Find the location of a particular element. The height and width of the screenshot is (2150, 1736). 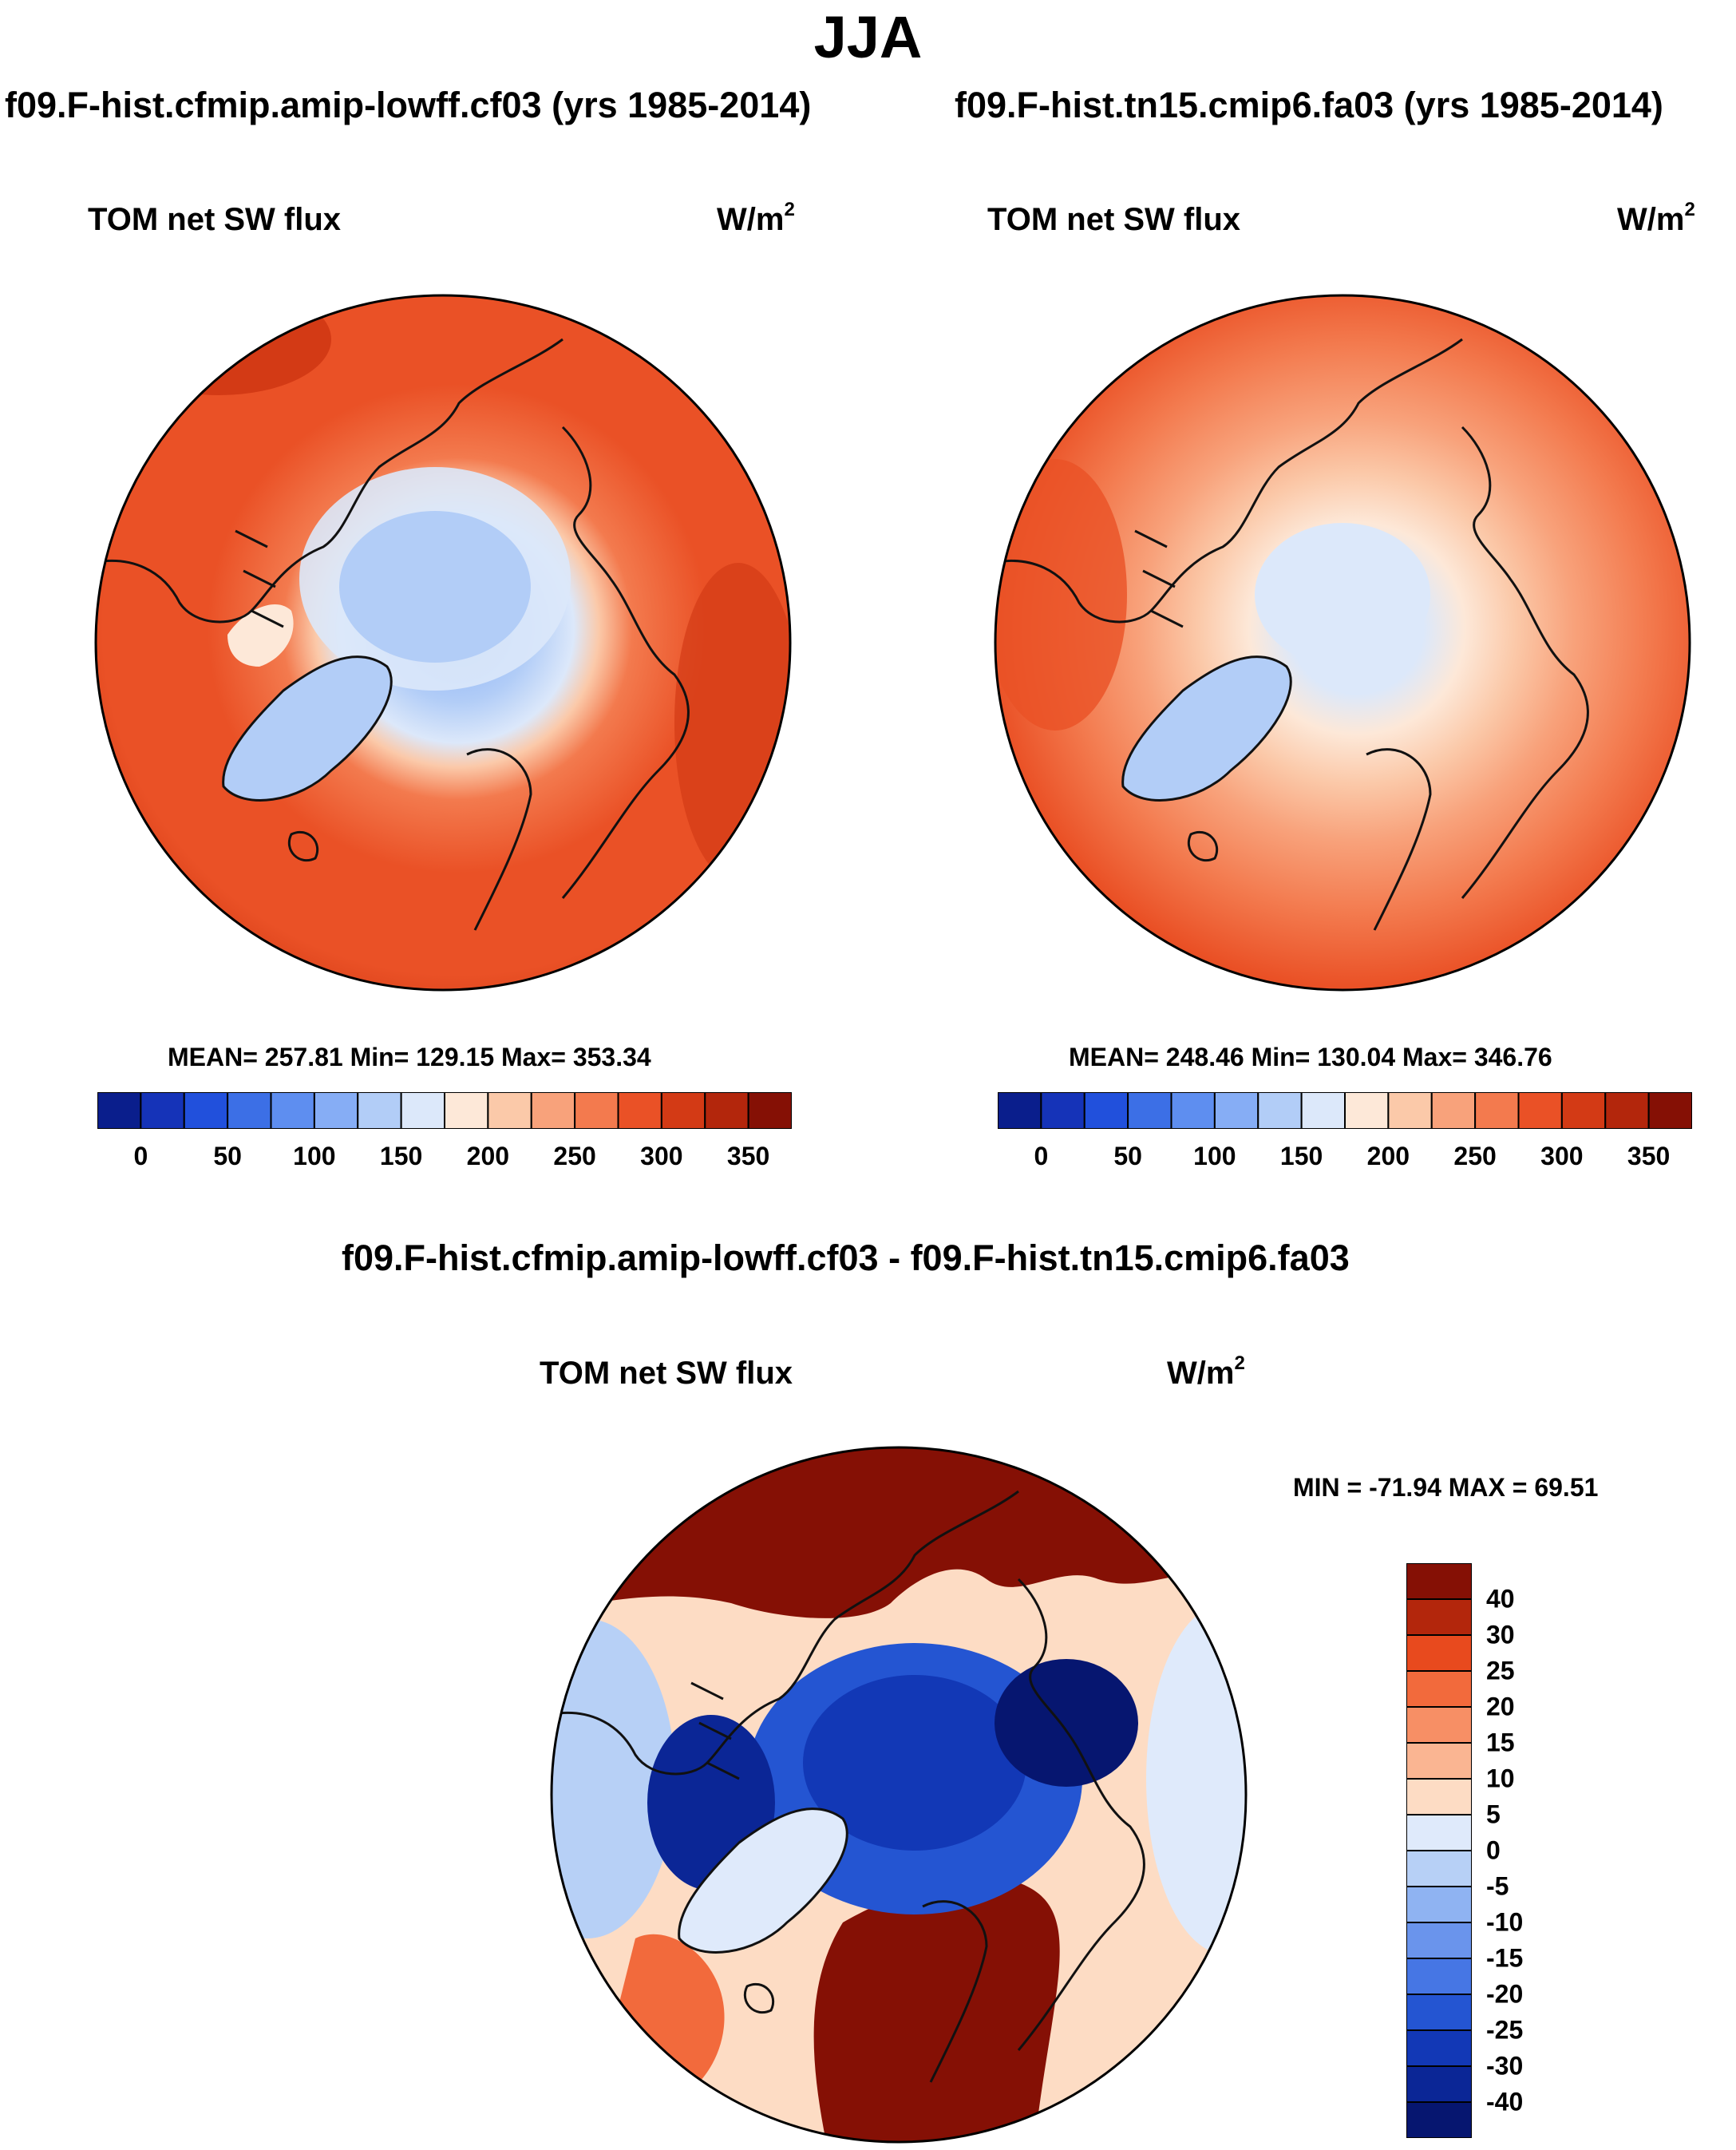

diff-arctic-strong-negative-region is located at coordinates (914, 1763).